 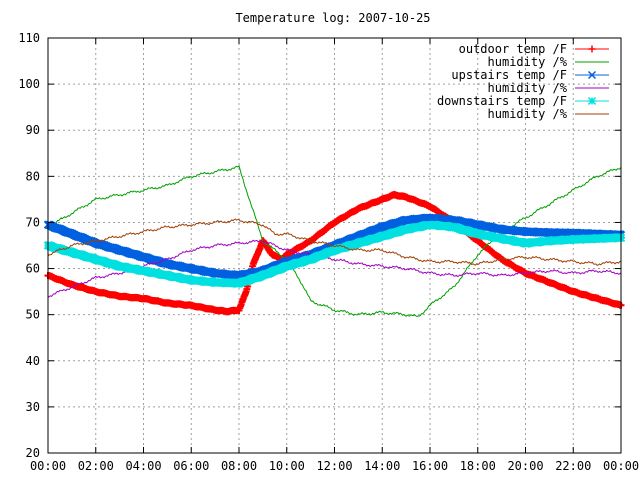 What do you see at coordinates (513, 49) in the screenshot?
I see `legend-label: outdoor temp /F` at bounding box center [513, 49].